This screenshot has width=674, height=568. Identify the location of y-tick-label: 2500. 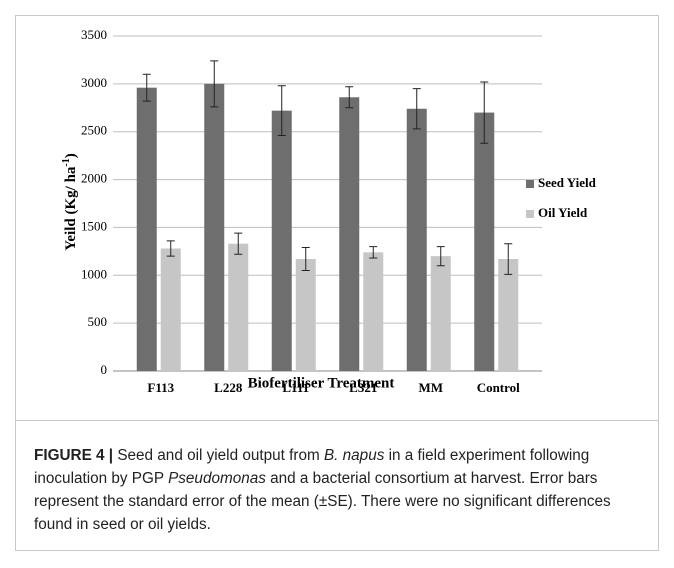
(94, 130).